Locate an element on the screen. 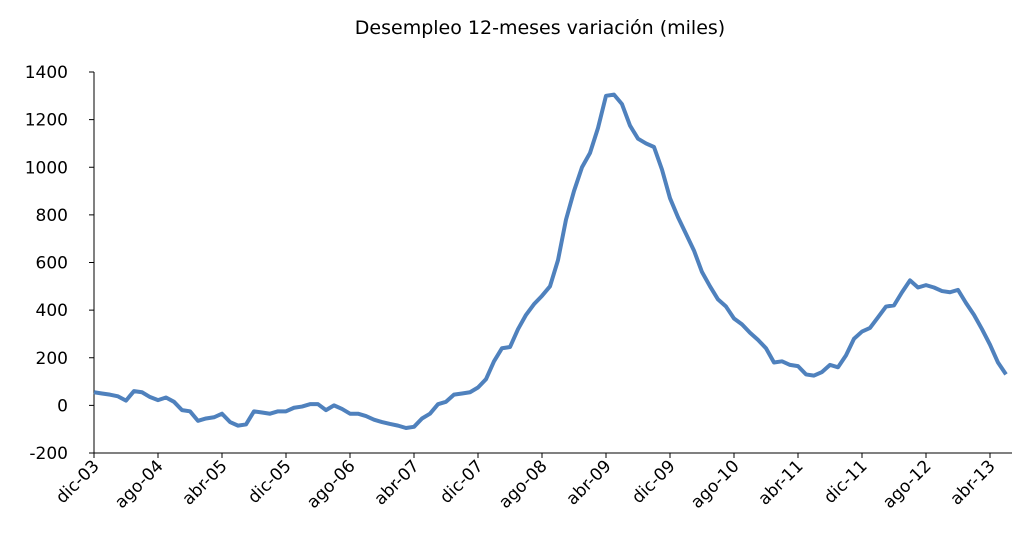 Image resolution: width=1012 pixels, height=538 pixels. x-tick-label: dic-07 is located at coordinates (461, 481).